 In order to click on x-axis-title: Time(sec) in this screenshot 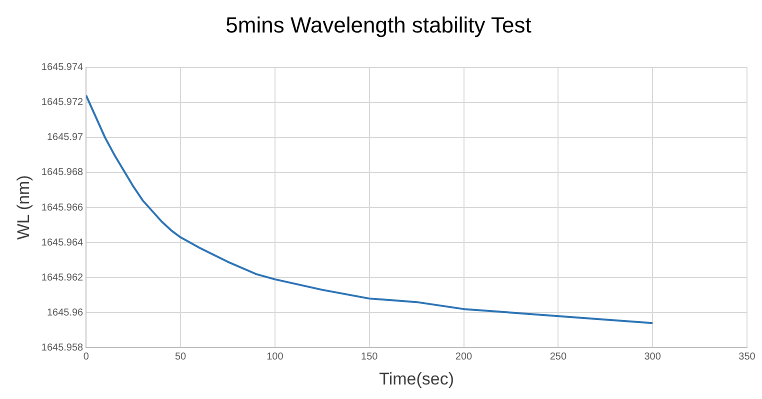, I will do `click(416, 378)`.